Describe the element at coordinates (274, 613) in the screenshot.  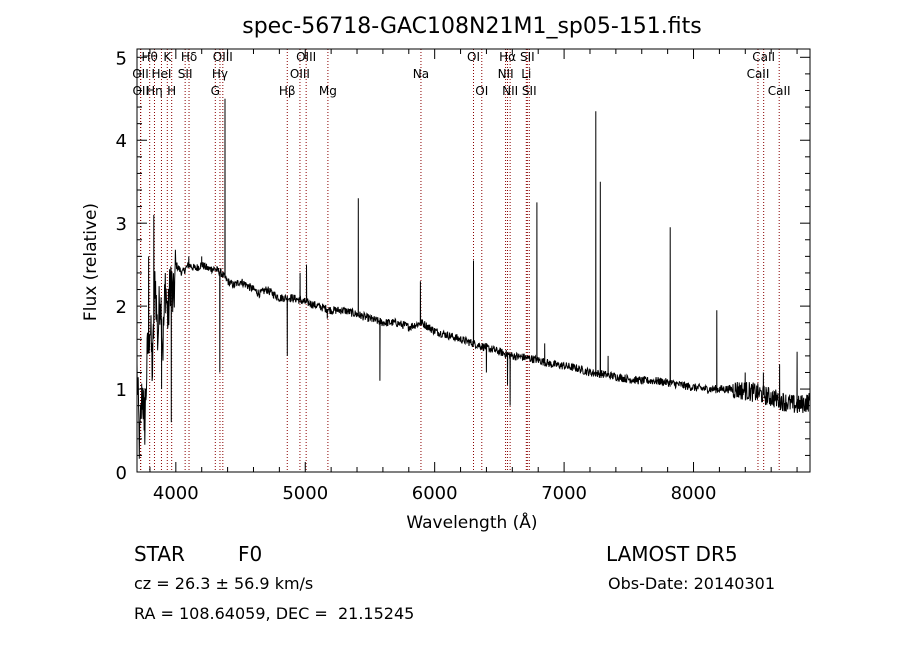
I see `sky-coordinates: RA = 108.64059, DEC = 21.15245` at that location.